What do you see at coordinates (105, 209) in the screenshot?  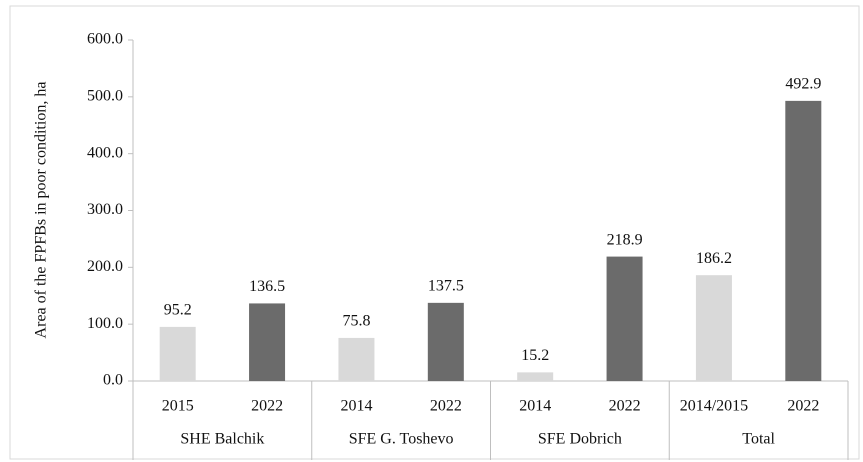 I see `y-tick-label: 300.0` at bounding box center [105, 209].